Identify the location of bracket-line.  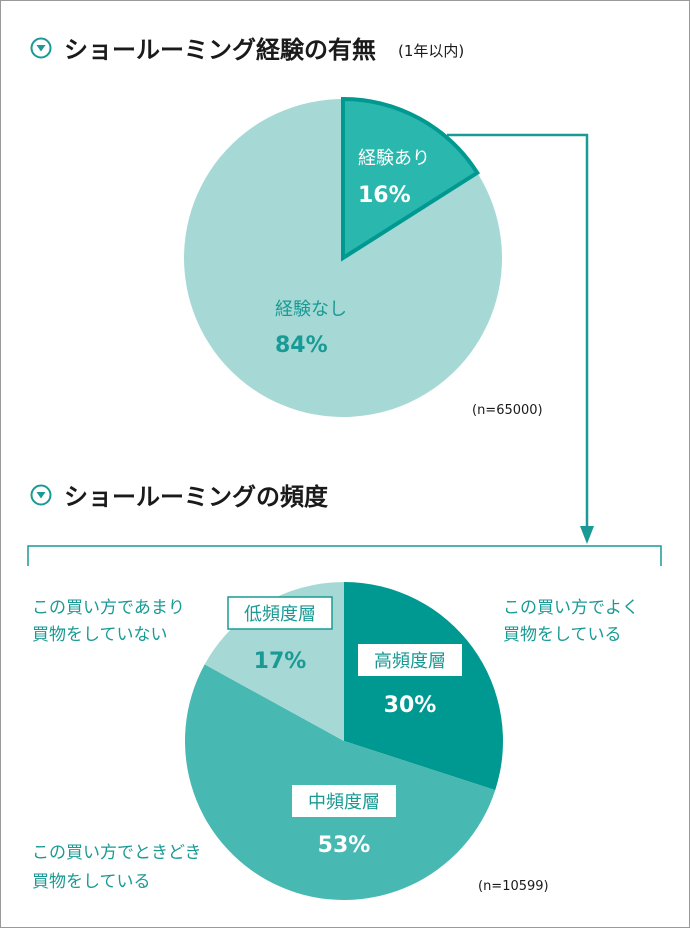
(344, 555).